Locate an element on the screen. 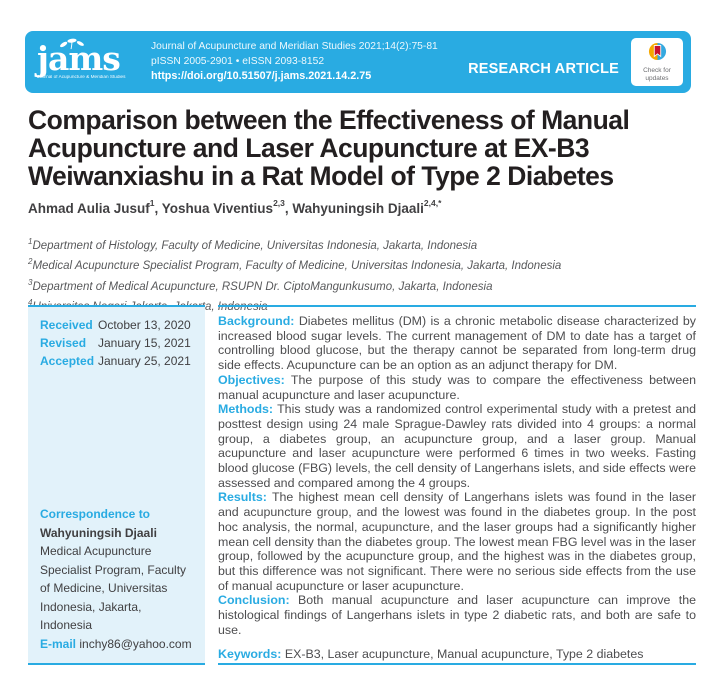  accepted-date-row: Accepted January 25, 2021 is located at coordinates (117, 361).